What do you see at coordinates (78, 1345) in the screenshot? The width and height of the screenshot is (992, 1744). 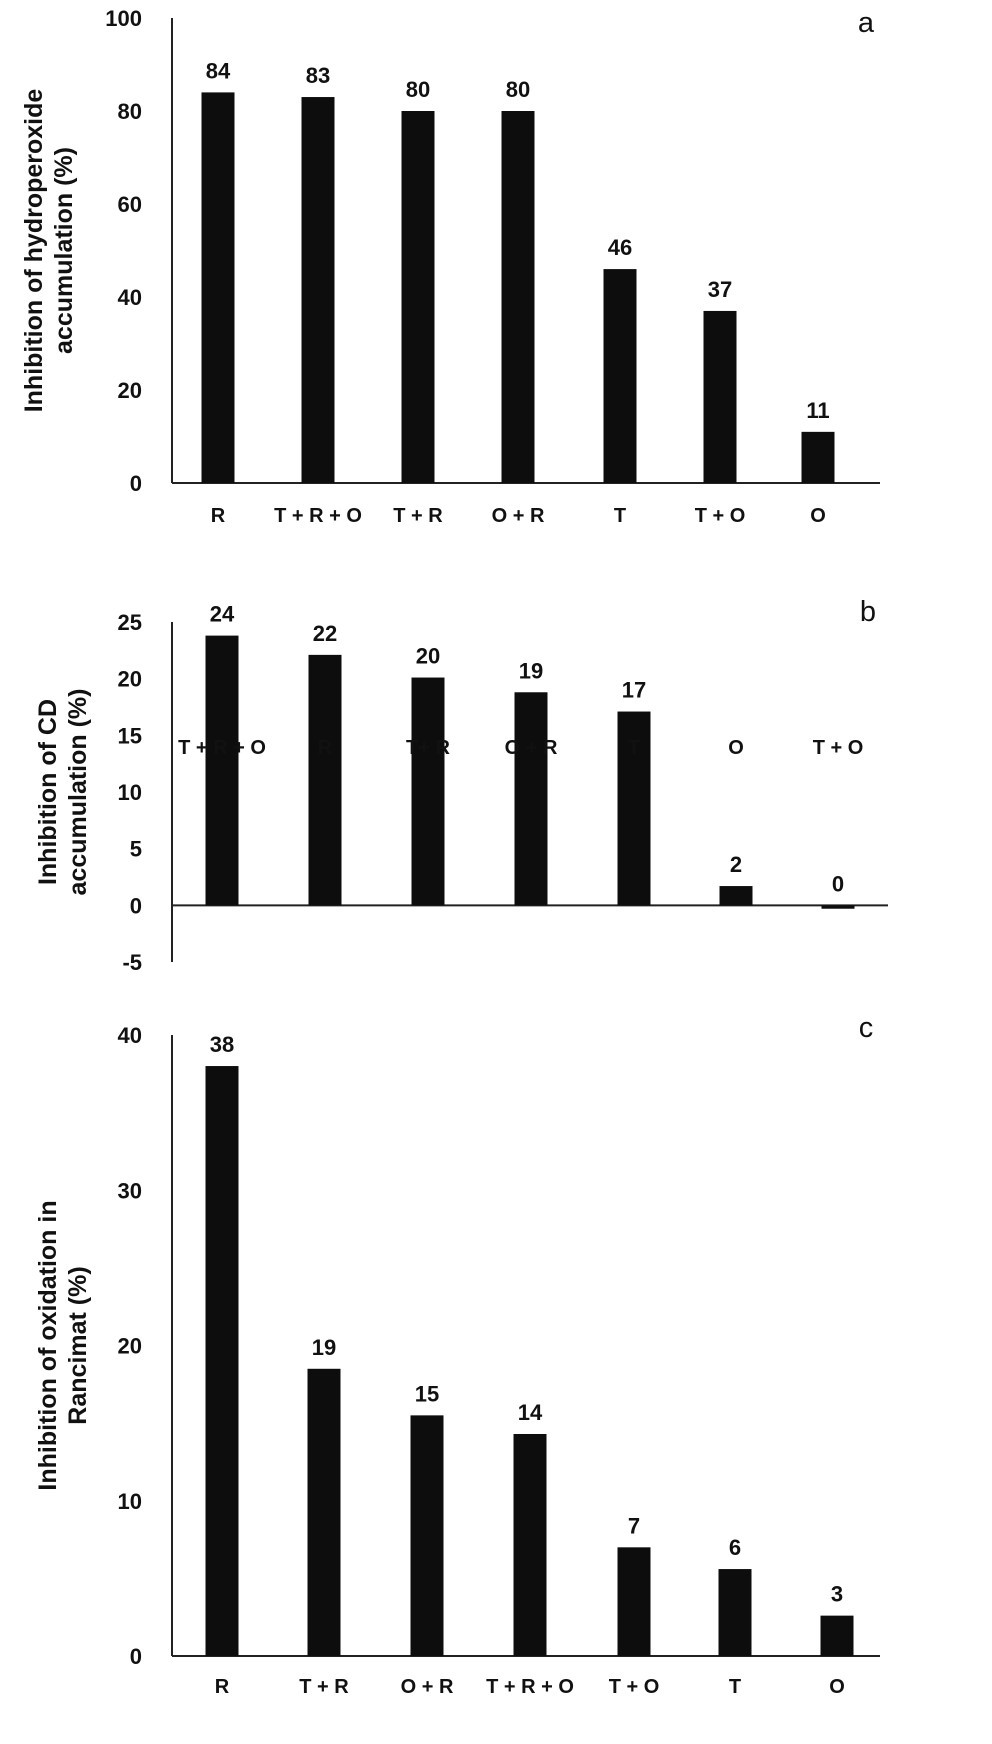 I see `y-axis-title: Rancimat (%)` at bounding box center [78, 1345].